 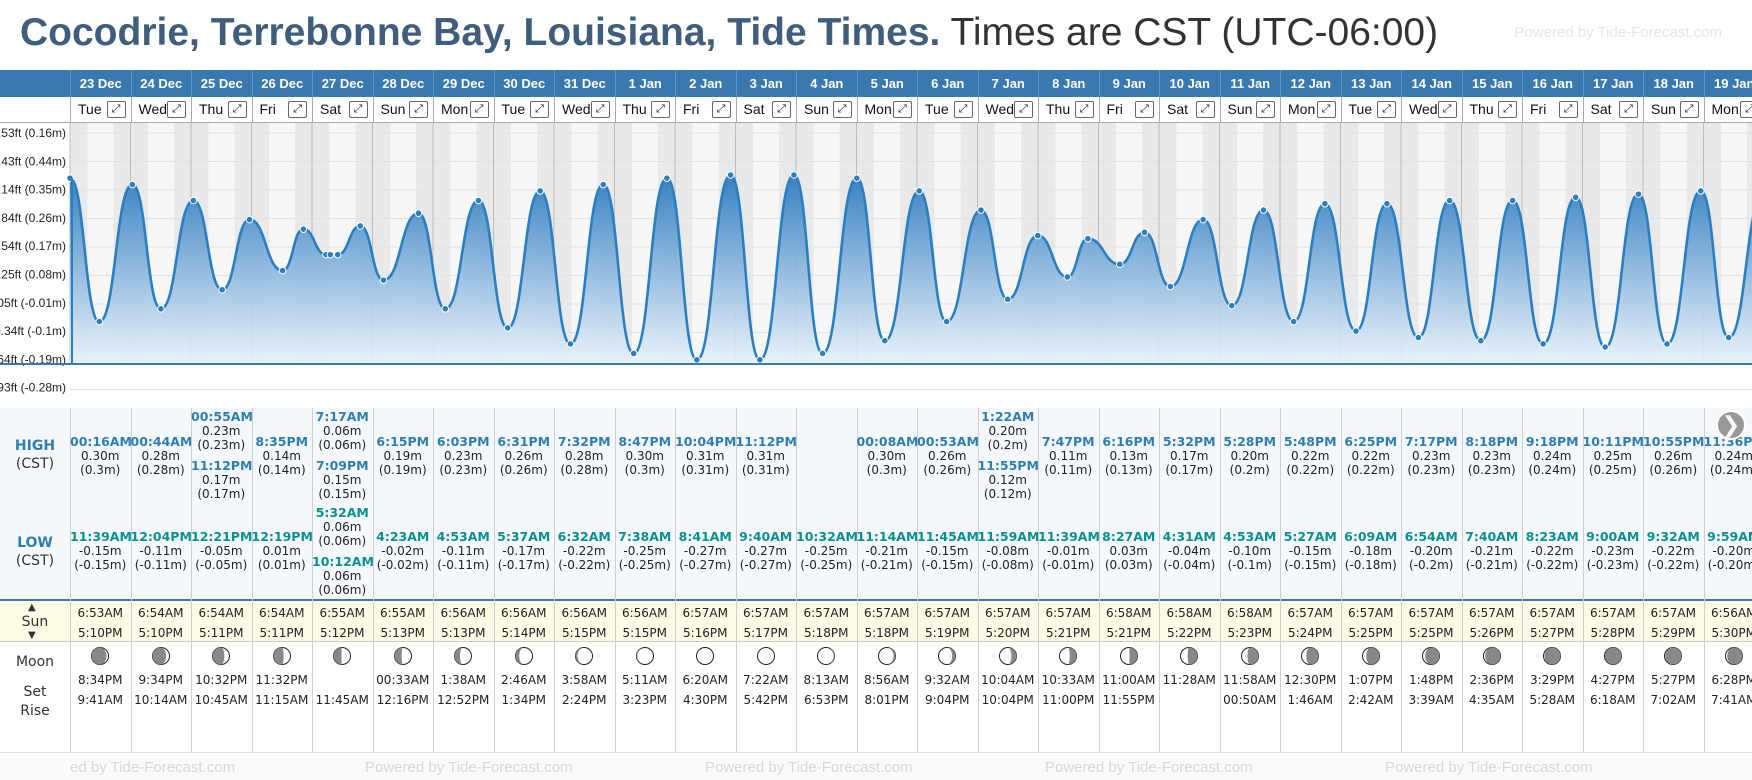 What do you see at coordinates (1310, 678) in the screenshot?
I see `moon-cell: 12:30PM 1:46AM` at bounding box center [1310, 678].